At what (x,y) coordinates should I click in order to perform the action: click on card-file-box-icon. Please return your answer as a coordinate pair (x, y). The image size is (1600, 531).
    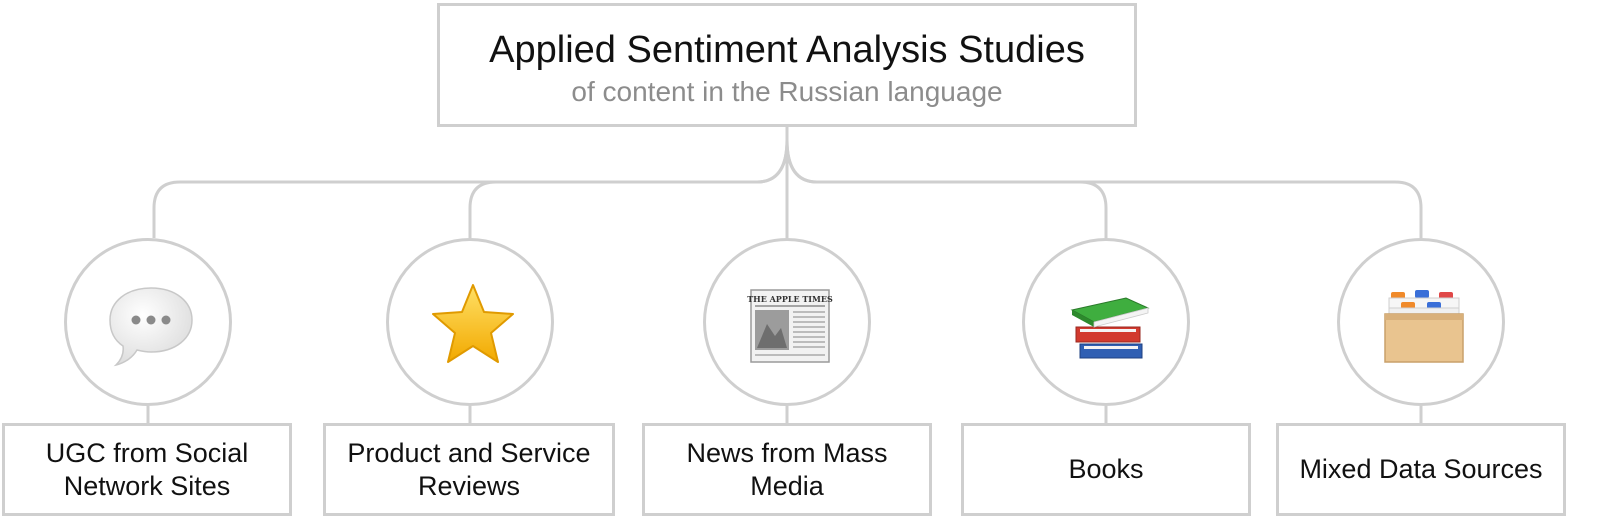
    Looking at the image, I should click on (1424, 326).